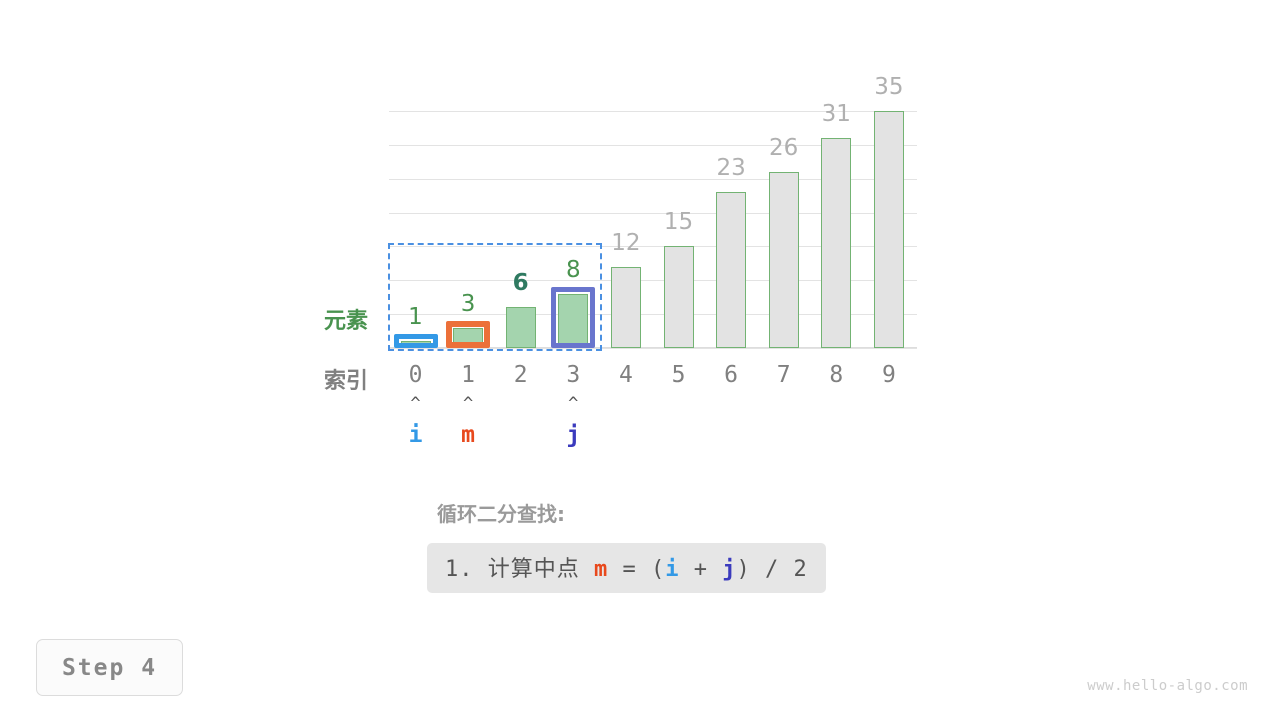 The width and height of the screenshot is (1280, 720). I want to click on index-tick-6: 6, so click(731, 375).